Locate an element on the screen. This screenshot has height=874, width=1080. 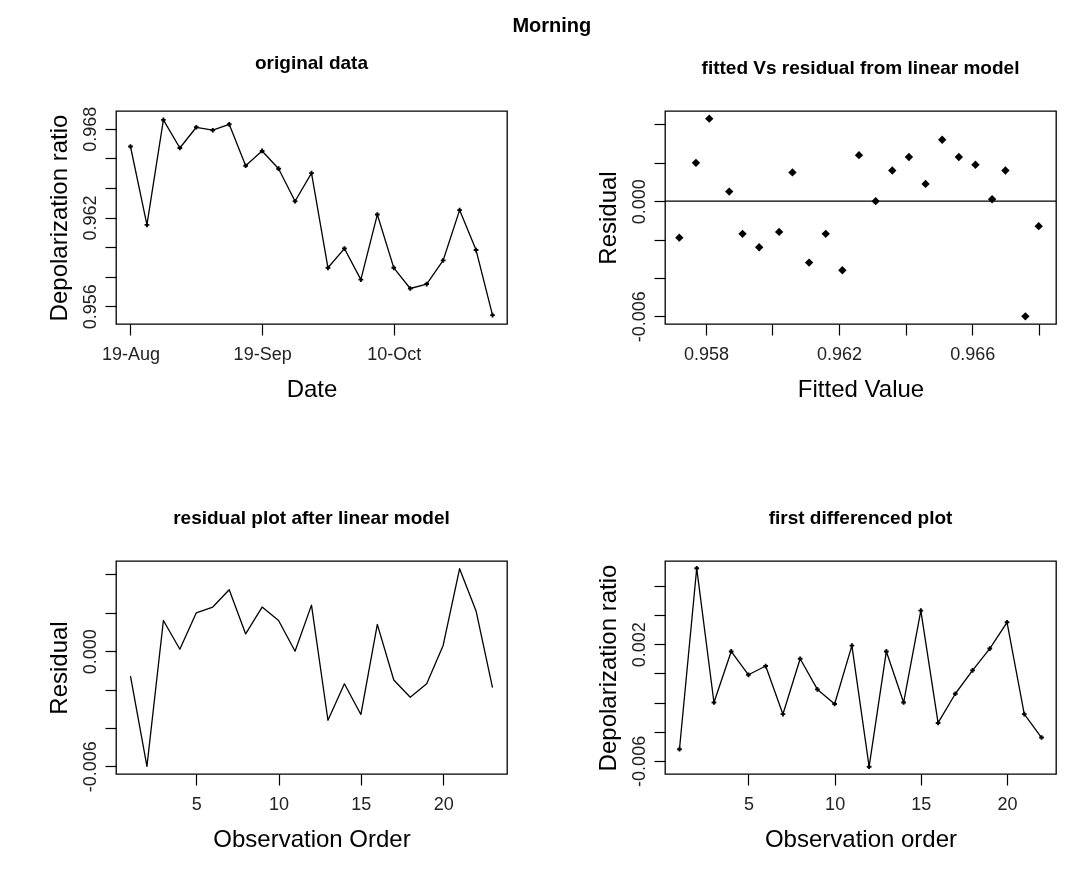
text: Morning is located at coordinates (552, 24).